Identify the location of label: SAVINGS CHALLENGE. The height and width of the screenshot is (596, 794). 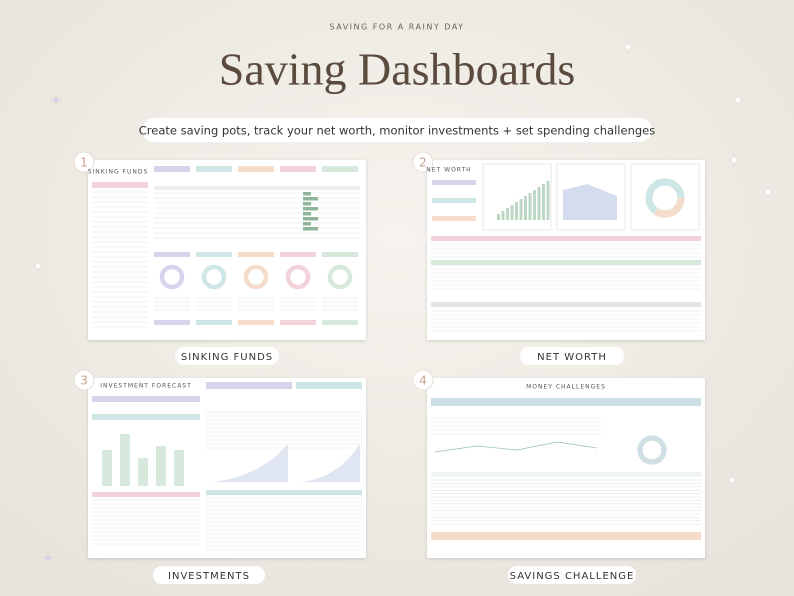
(572, 576).